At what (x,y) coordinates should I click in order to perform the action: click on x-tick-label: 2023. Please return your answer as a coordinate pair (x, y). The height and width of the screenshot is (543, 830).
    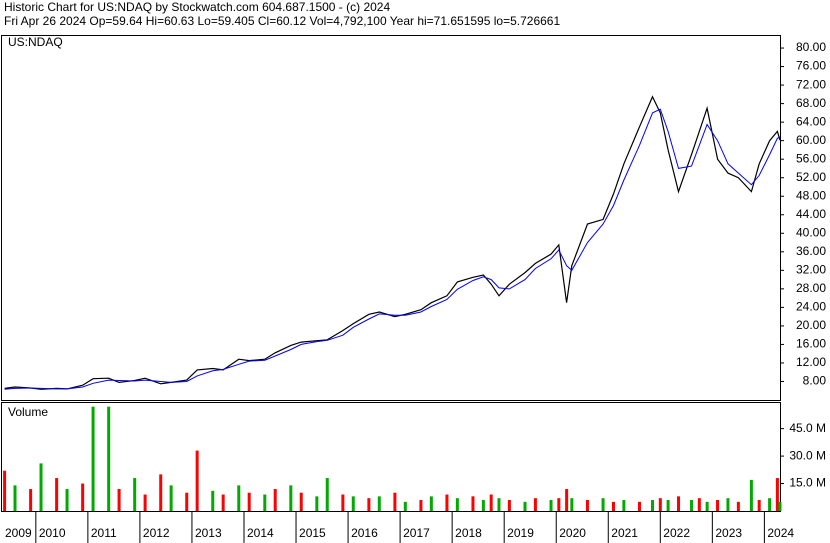
    Looking at the image, I should click on (728, 533).